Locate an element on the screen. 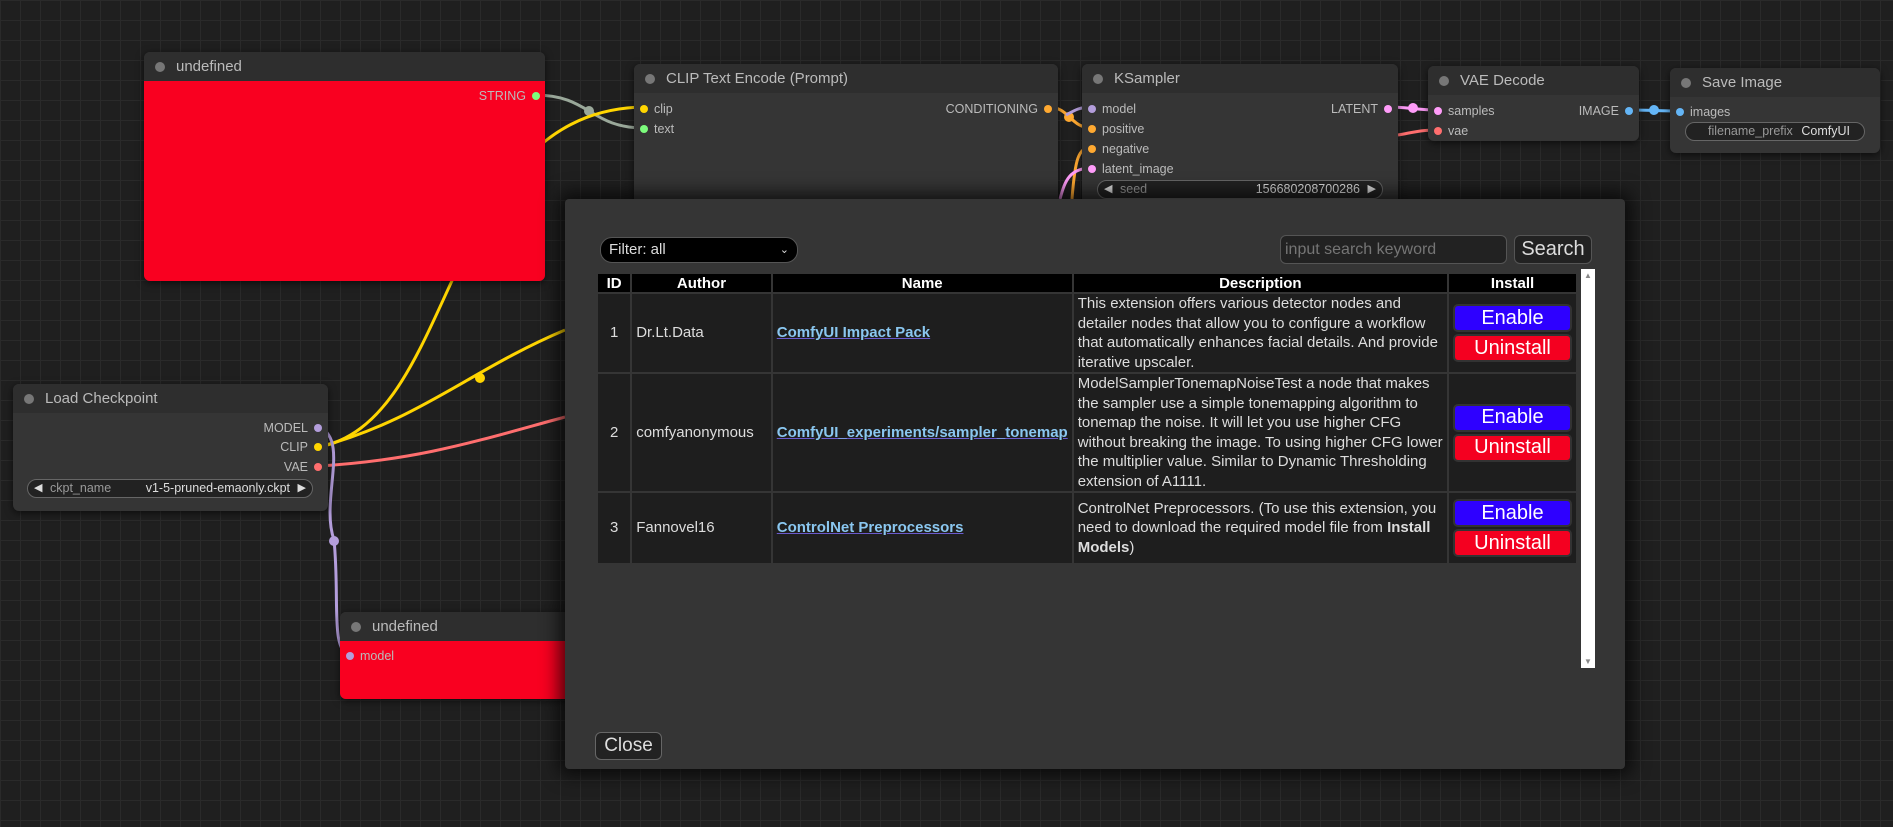 The height and width of the screenshot is (827, 1893). input-positive: positive is located at coordinates (1116, 129).